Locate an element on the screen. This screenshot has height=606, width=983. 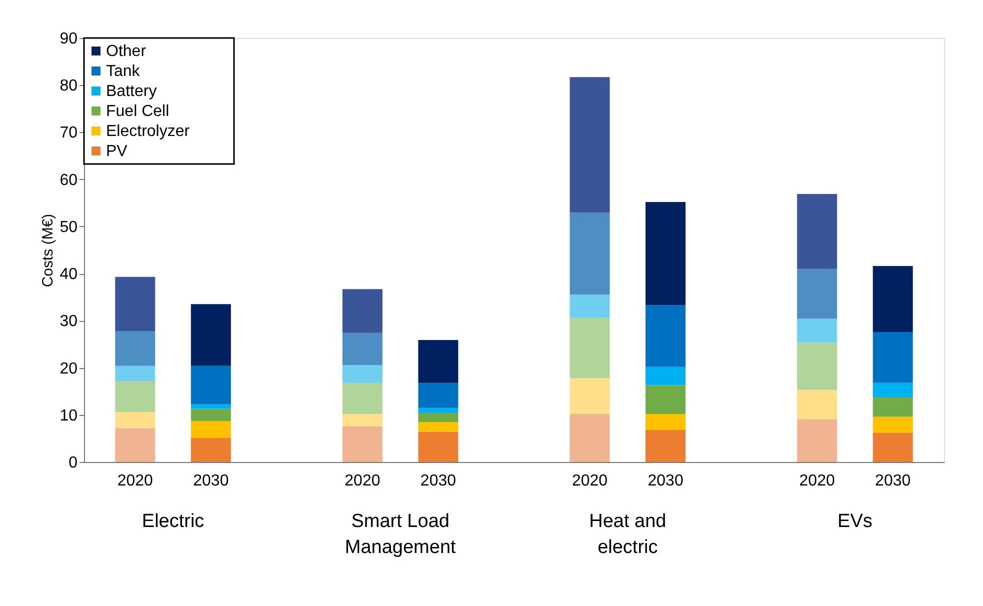
legend-label: Other is located at coordinates (126, 51).